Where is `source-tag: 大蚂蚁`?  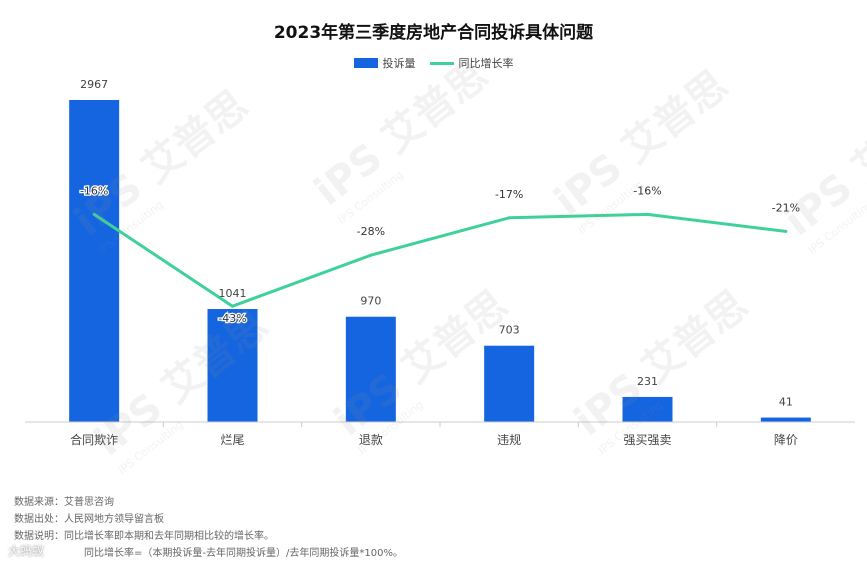 source-tag: 大蚂蚁 is located at coordinates (26, 551).